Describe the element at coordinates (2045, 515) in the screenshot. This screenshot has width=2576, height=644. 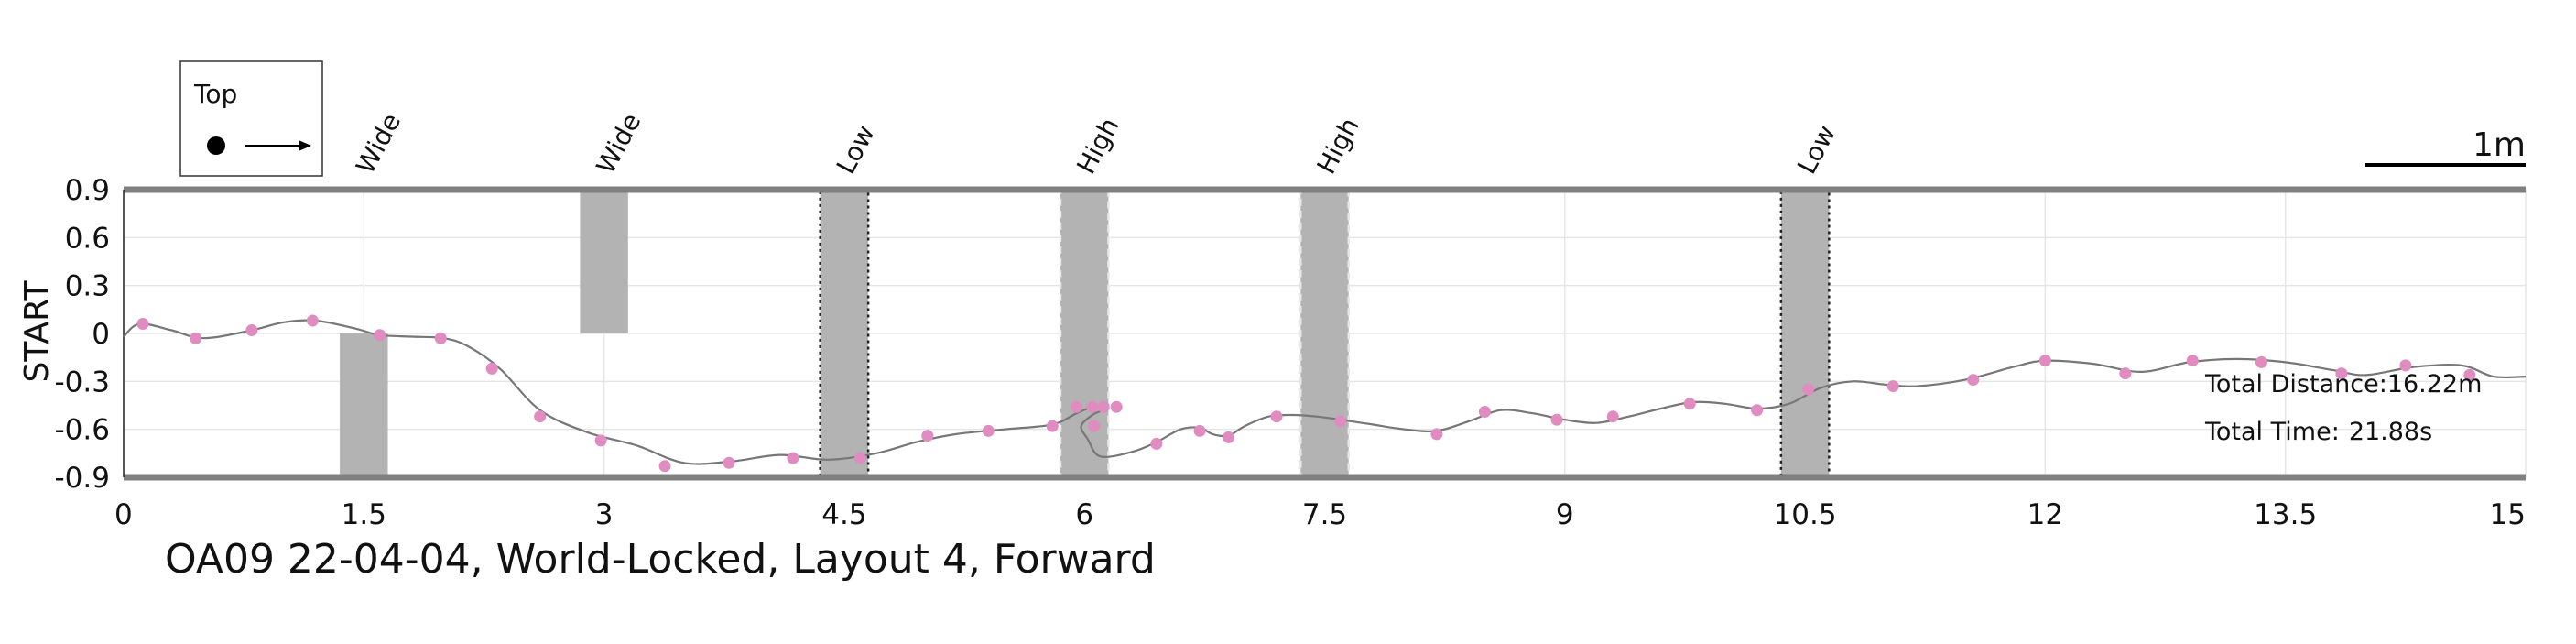
I see `x-tick-label-8: 12` at that location.